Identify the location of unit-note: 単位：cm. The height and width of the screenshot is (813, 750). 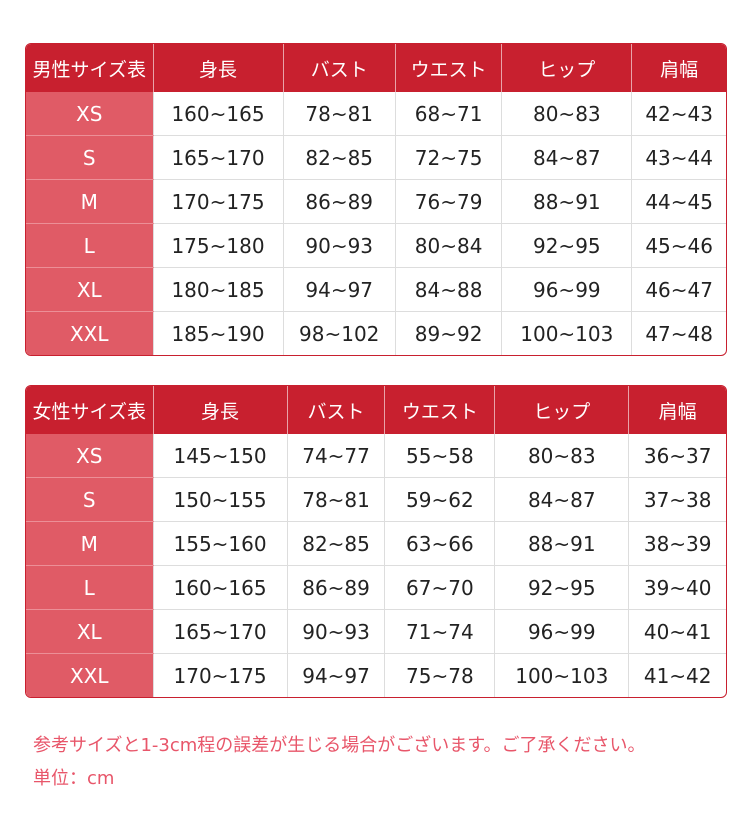
(74, 778).